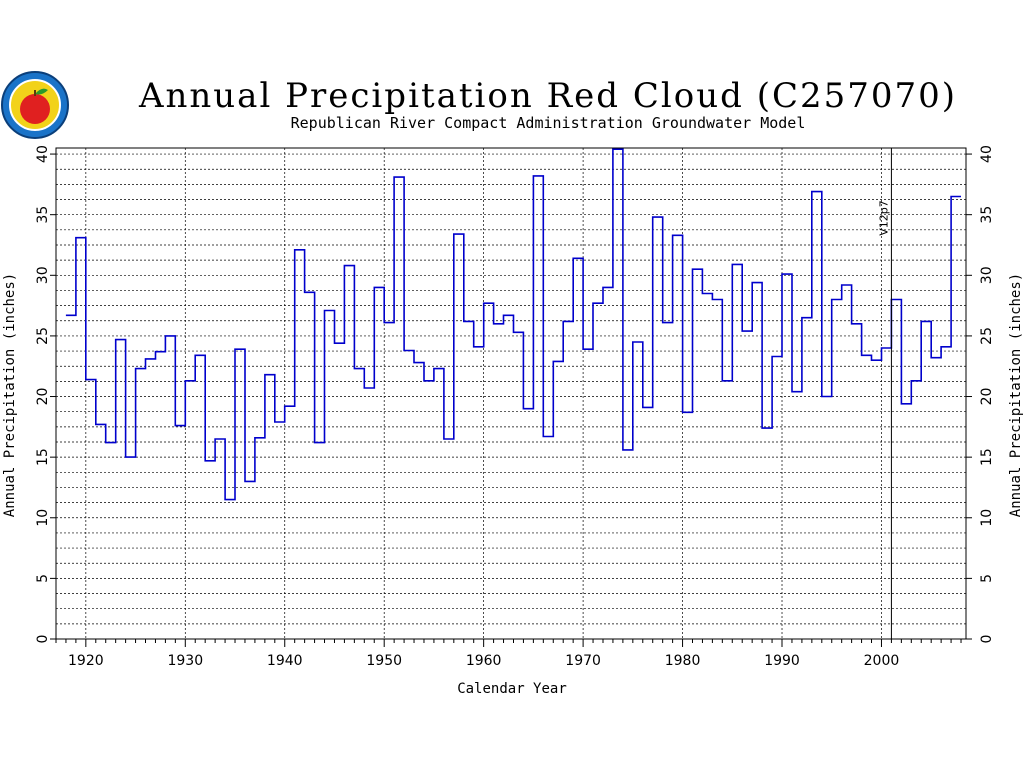  Describe the element at coordinates (883, 218) in the screenshot. I see `annotation-label: V12p7` at that location.